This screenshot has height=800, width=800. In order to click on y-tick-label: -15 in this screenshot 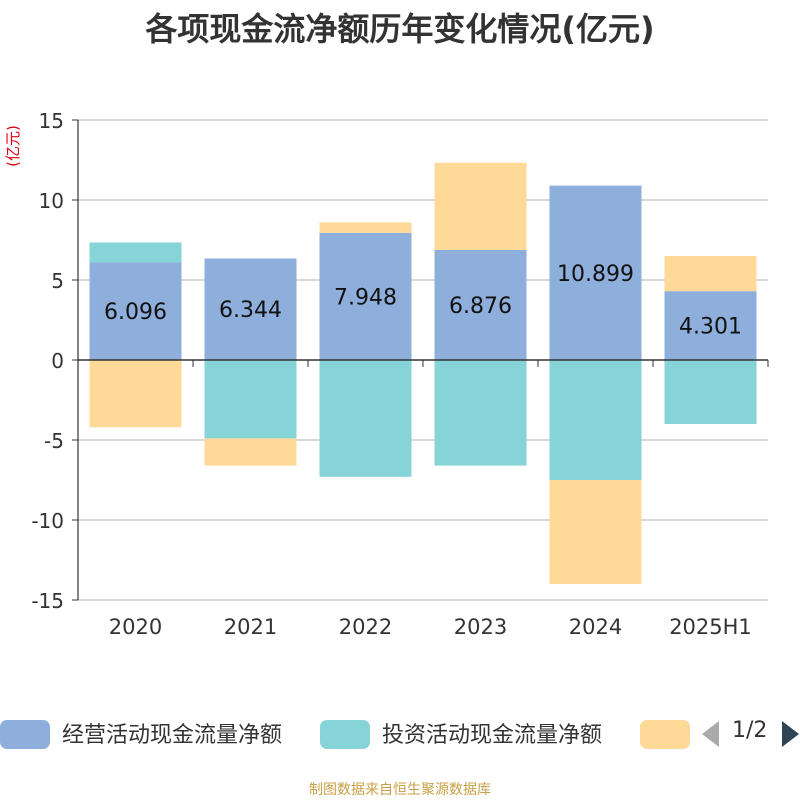, I will do `click(47, 601)`.